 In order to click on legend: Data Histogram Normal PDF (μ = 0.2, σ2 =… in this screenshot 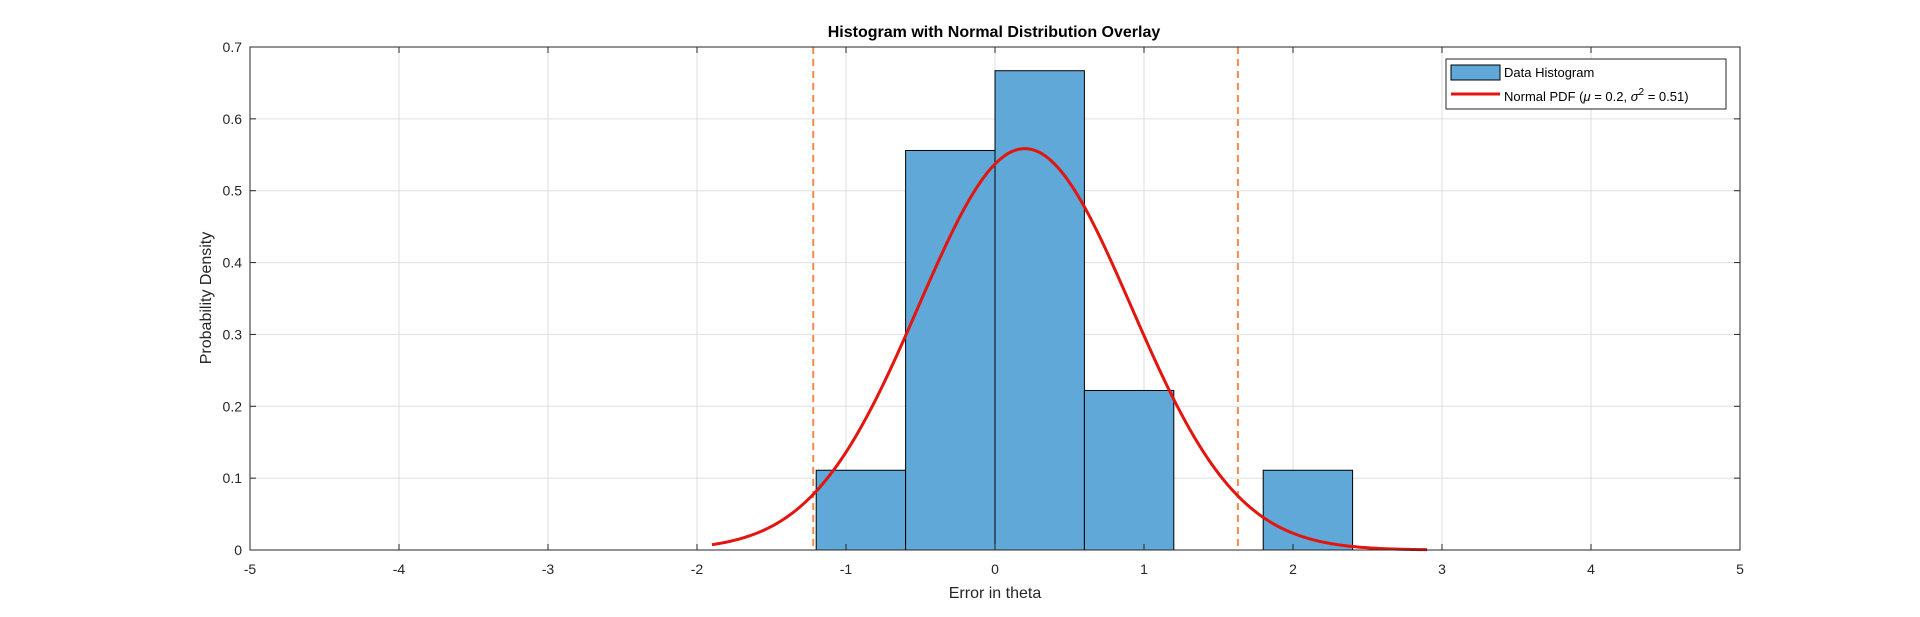, I will do `click(1586, 84)`.